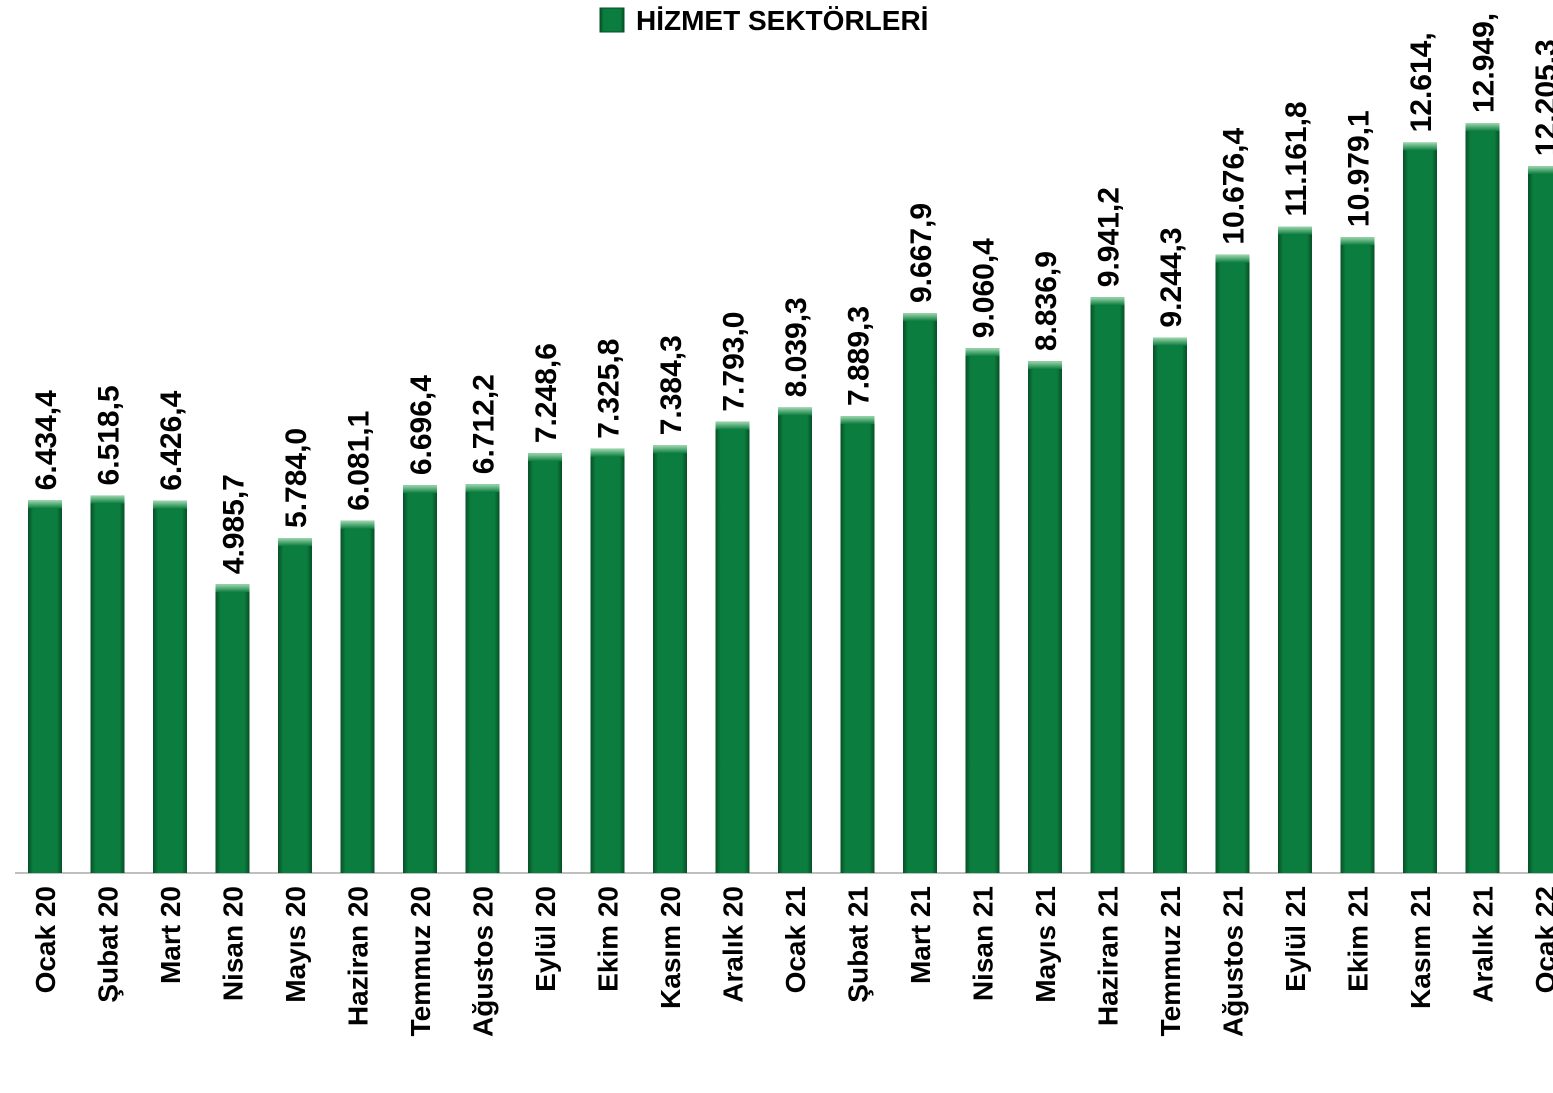  Describe the element at coordinates (671, 385) in the screenshot. I see `value-label: 7.384,3` at that location.